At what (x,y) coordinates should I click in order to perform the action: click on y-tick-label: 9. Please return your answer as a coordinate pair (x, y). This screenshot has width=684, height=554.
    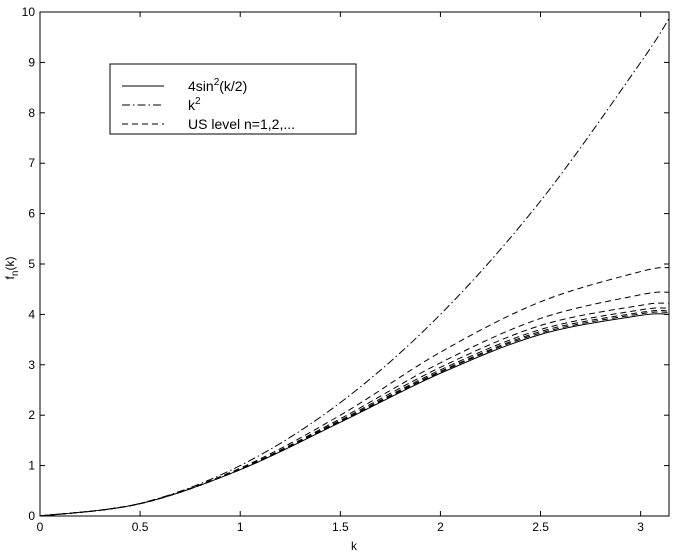
    Looking at the image, I should click on (31, 62).